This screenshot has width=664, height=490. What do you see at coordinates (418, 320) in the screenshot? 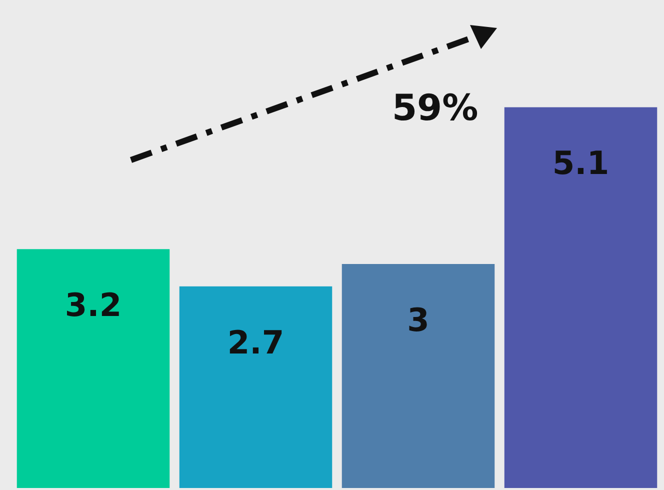
I see `data-label: 3` at bounding box center [418, 320].